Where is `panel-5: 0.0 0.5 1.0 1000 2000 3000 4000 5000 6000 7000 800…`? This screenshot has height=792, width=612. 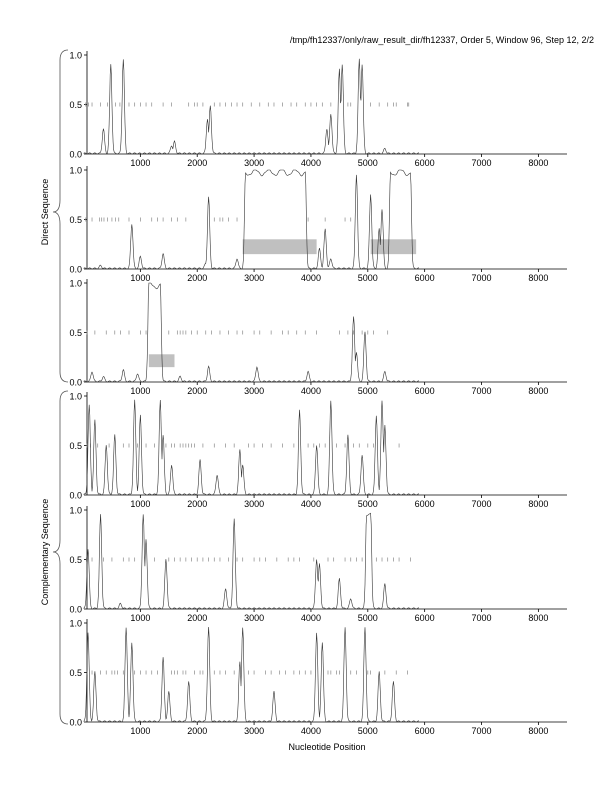
panel-5: 0.0 0.5 1.0 1000 2000 3000 4000 5000 6000 7000 800… is located at coordinates (318, 564).